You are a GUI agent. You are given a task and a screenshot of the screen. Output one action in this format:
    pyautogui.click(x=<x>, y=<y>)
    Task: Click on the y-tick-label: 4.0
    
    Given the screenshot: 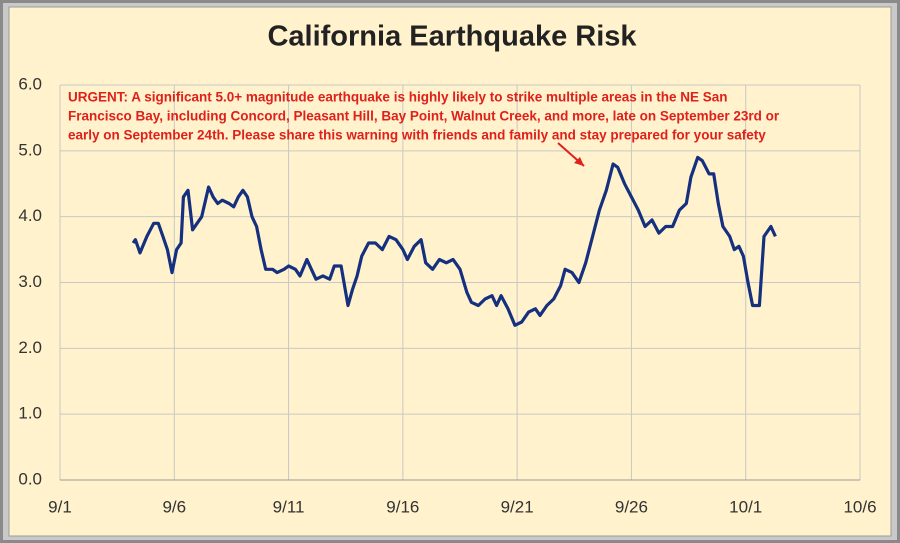 What is the action you would take?
    pyautogui.click(x=30, y=215)
    